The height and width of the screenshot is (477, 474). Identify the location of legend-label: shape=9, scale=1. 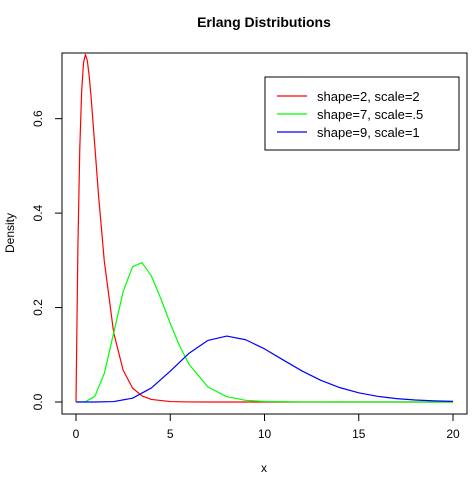
(368, 132).